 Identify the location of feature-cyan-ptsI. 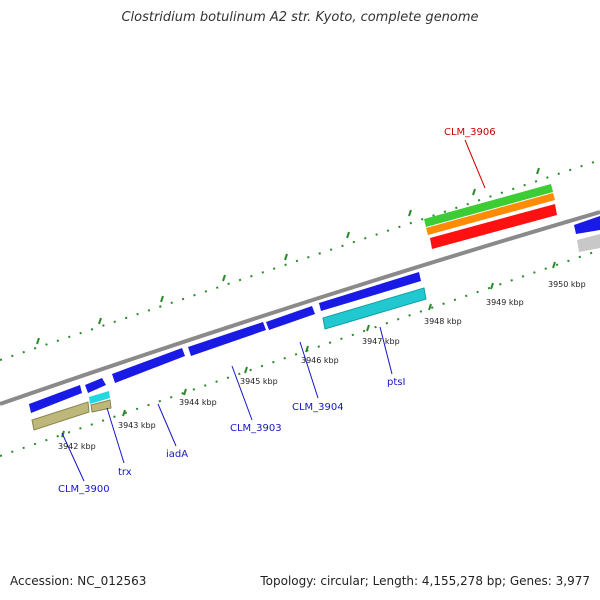
(374, 308).